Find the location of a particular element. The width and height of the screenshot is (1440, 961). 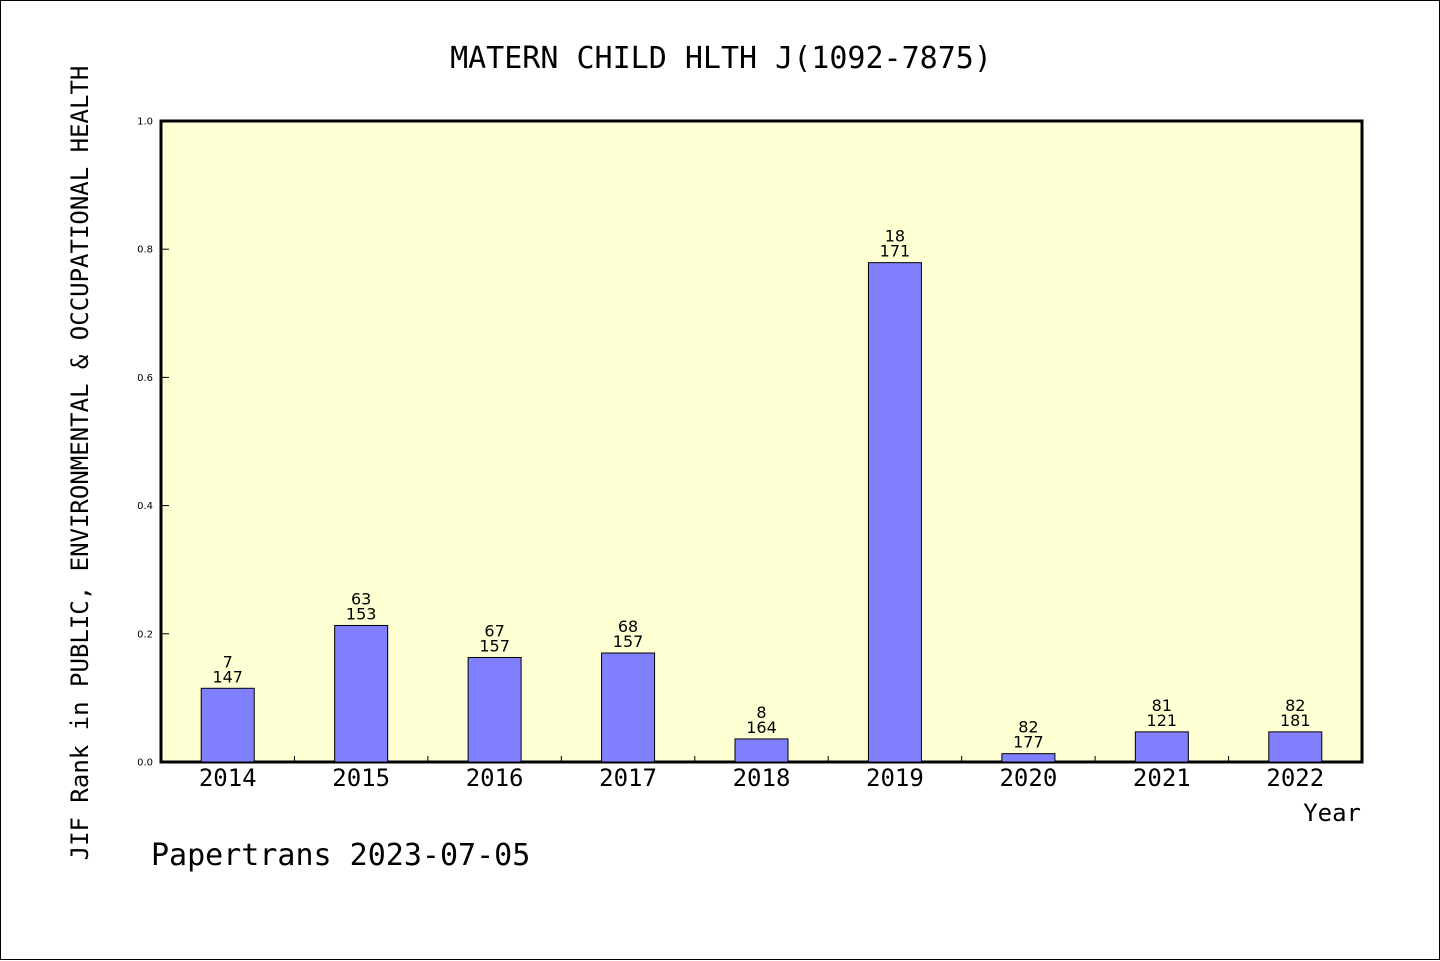

bar-total-label: 153 is located at coordinates (361, 613).